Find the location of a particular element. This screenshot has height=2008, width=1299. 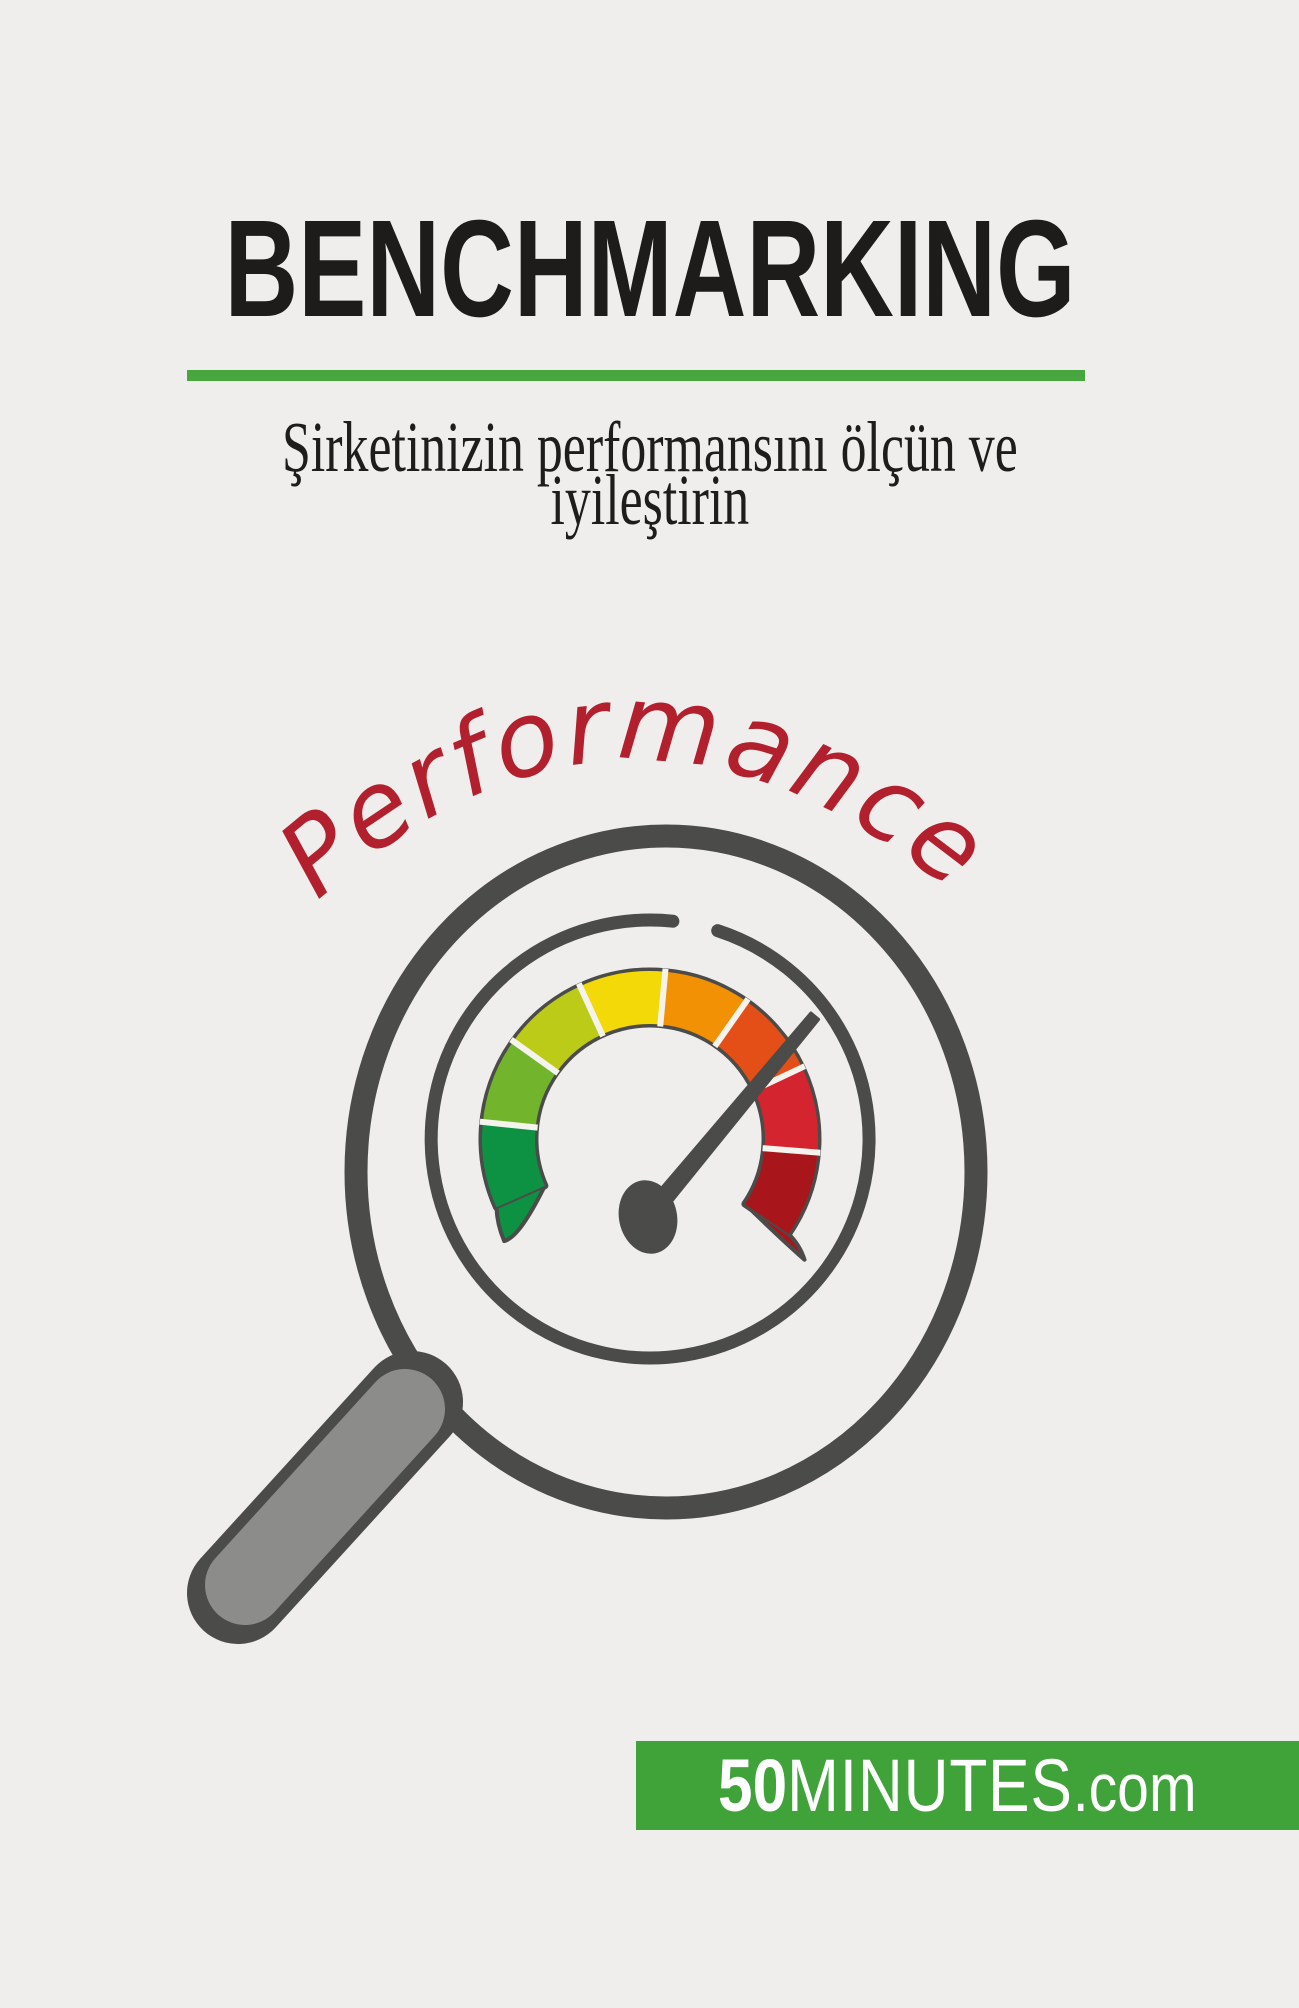

gauge-tail is located at coordinates (520, 1213).